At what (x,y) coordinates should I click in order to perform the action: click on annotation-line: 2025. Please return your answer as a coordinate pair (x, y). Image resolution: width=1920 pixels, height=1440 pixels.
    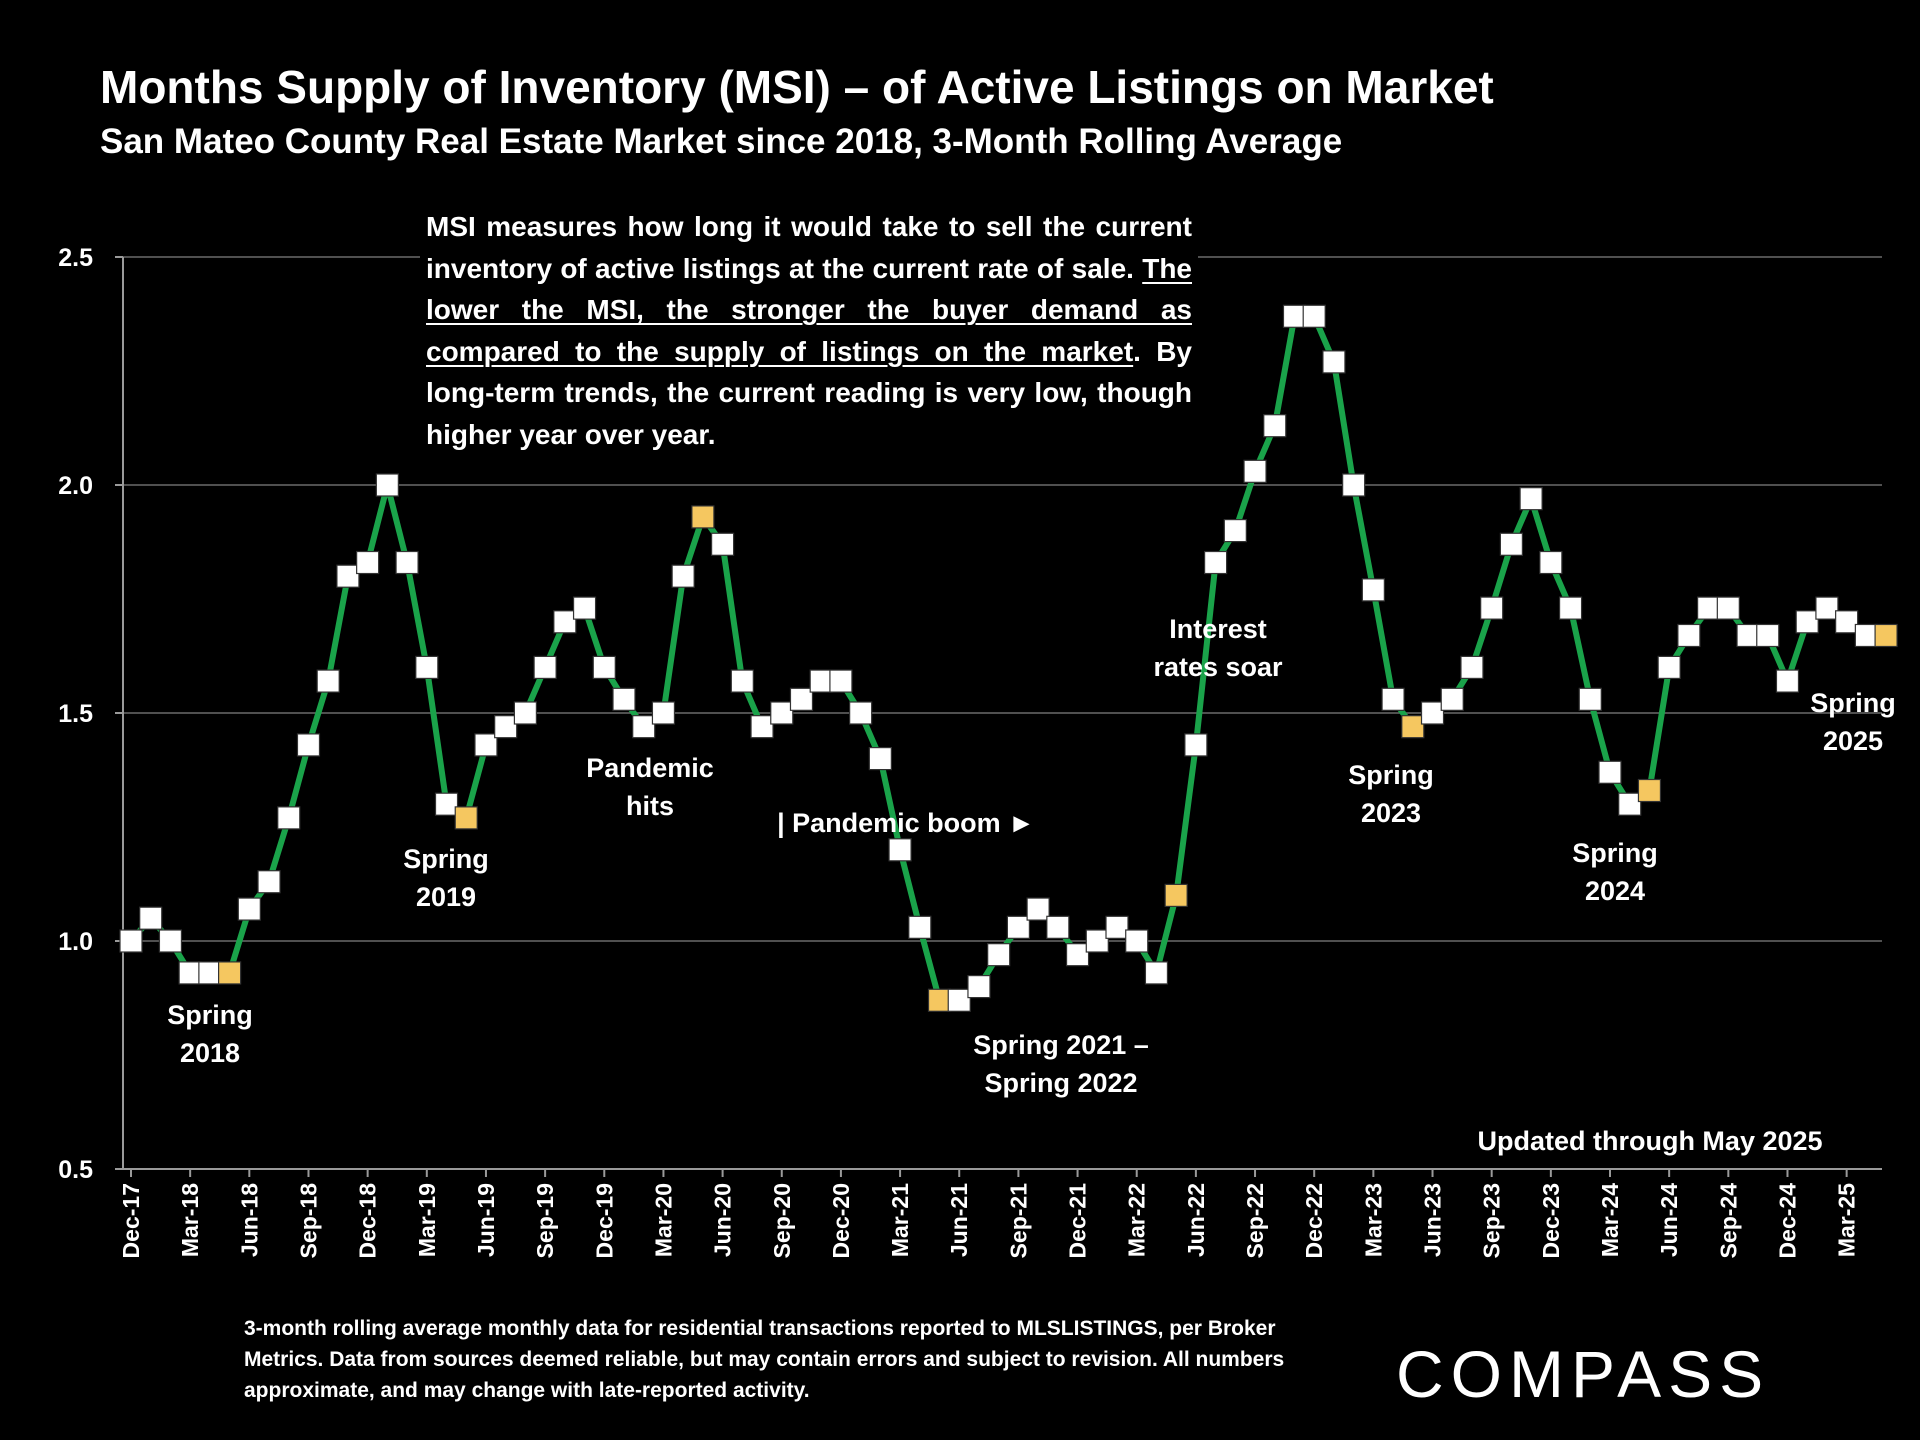
    Looking at the image, I should click on (1853, 741).